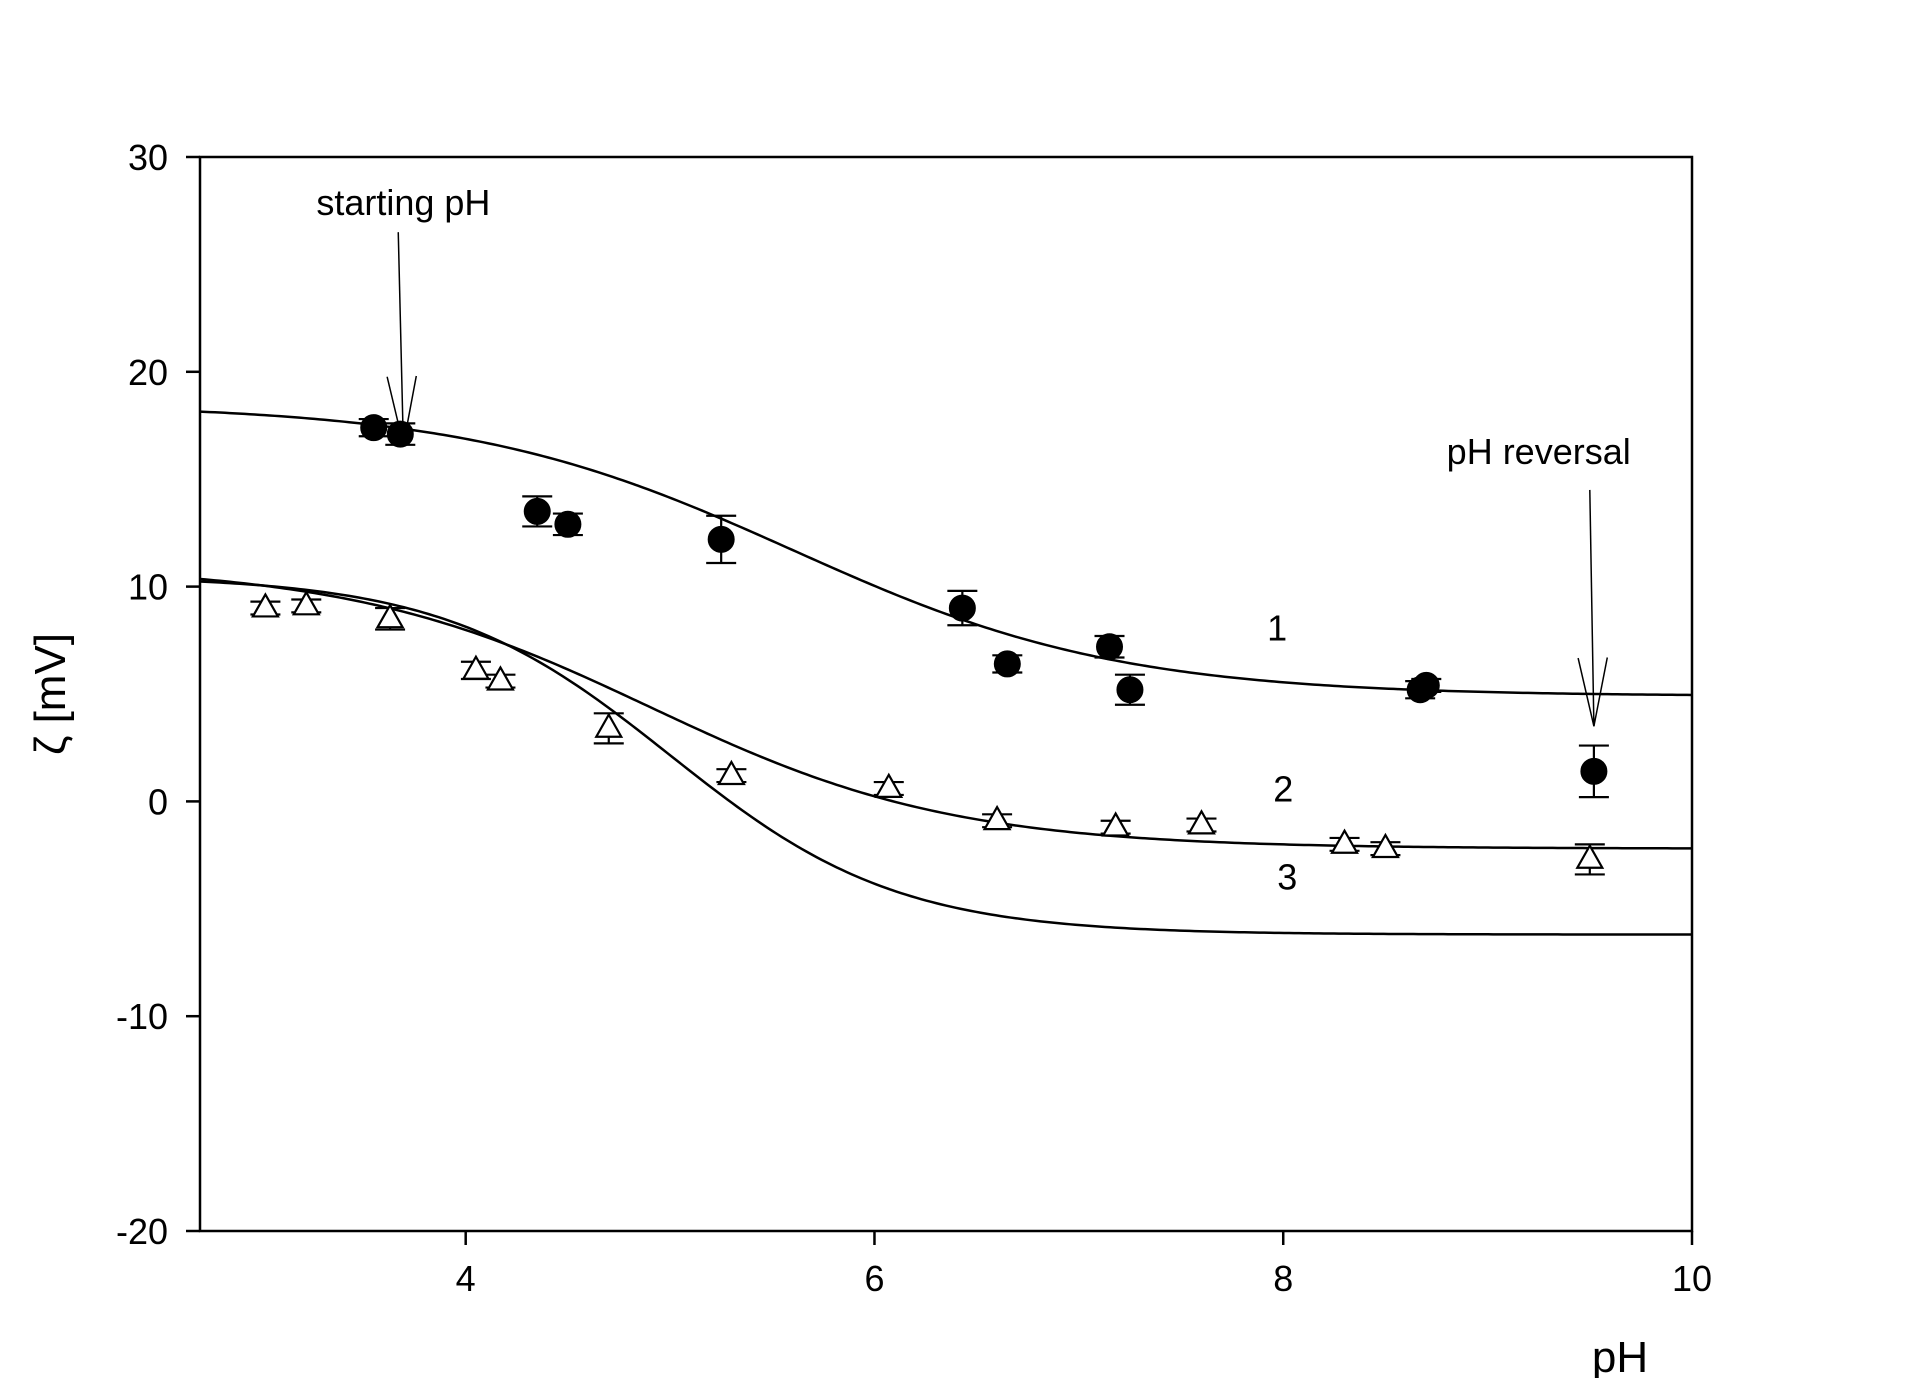 The height and width of the screenshot is (1378, 1915). I want to click on curve-label-3: 3, so click(1287, 876).